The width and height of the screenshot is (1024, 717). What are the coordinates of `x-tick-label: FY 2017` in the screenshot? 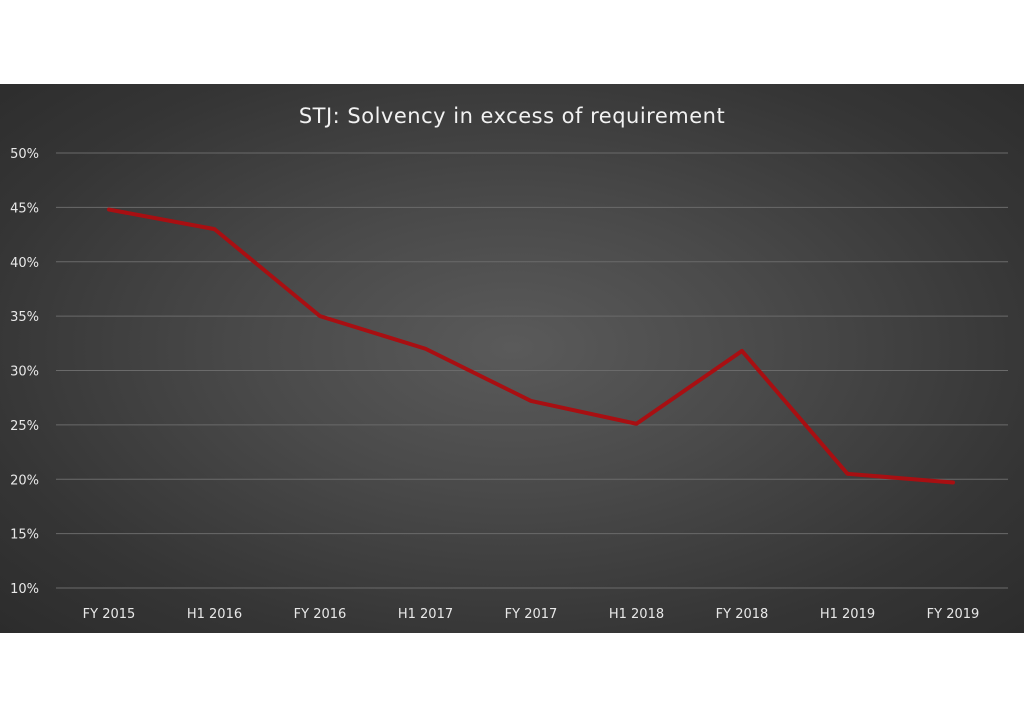 It's located at (531, 614).